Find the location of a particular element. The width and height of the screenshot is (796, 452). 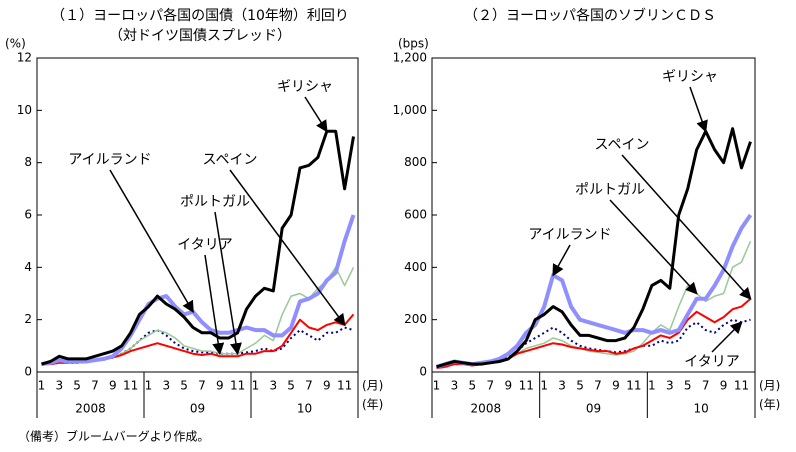

y-tick-label: 800 is located at coordinates (415, 162).